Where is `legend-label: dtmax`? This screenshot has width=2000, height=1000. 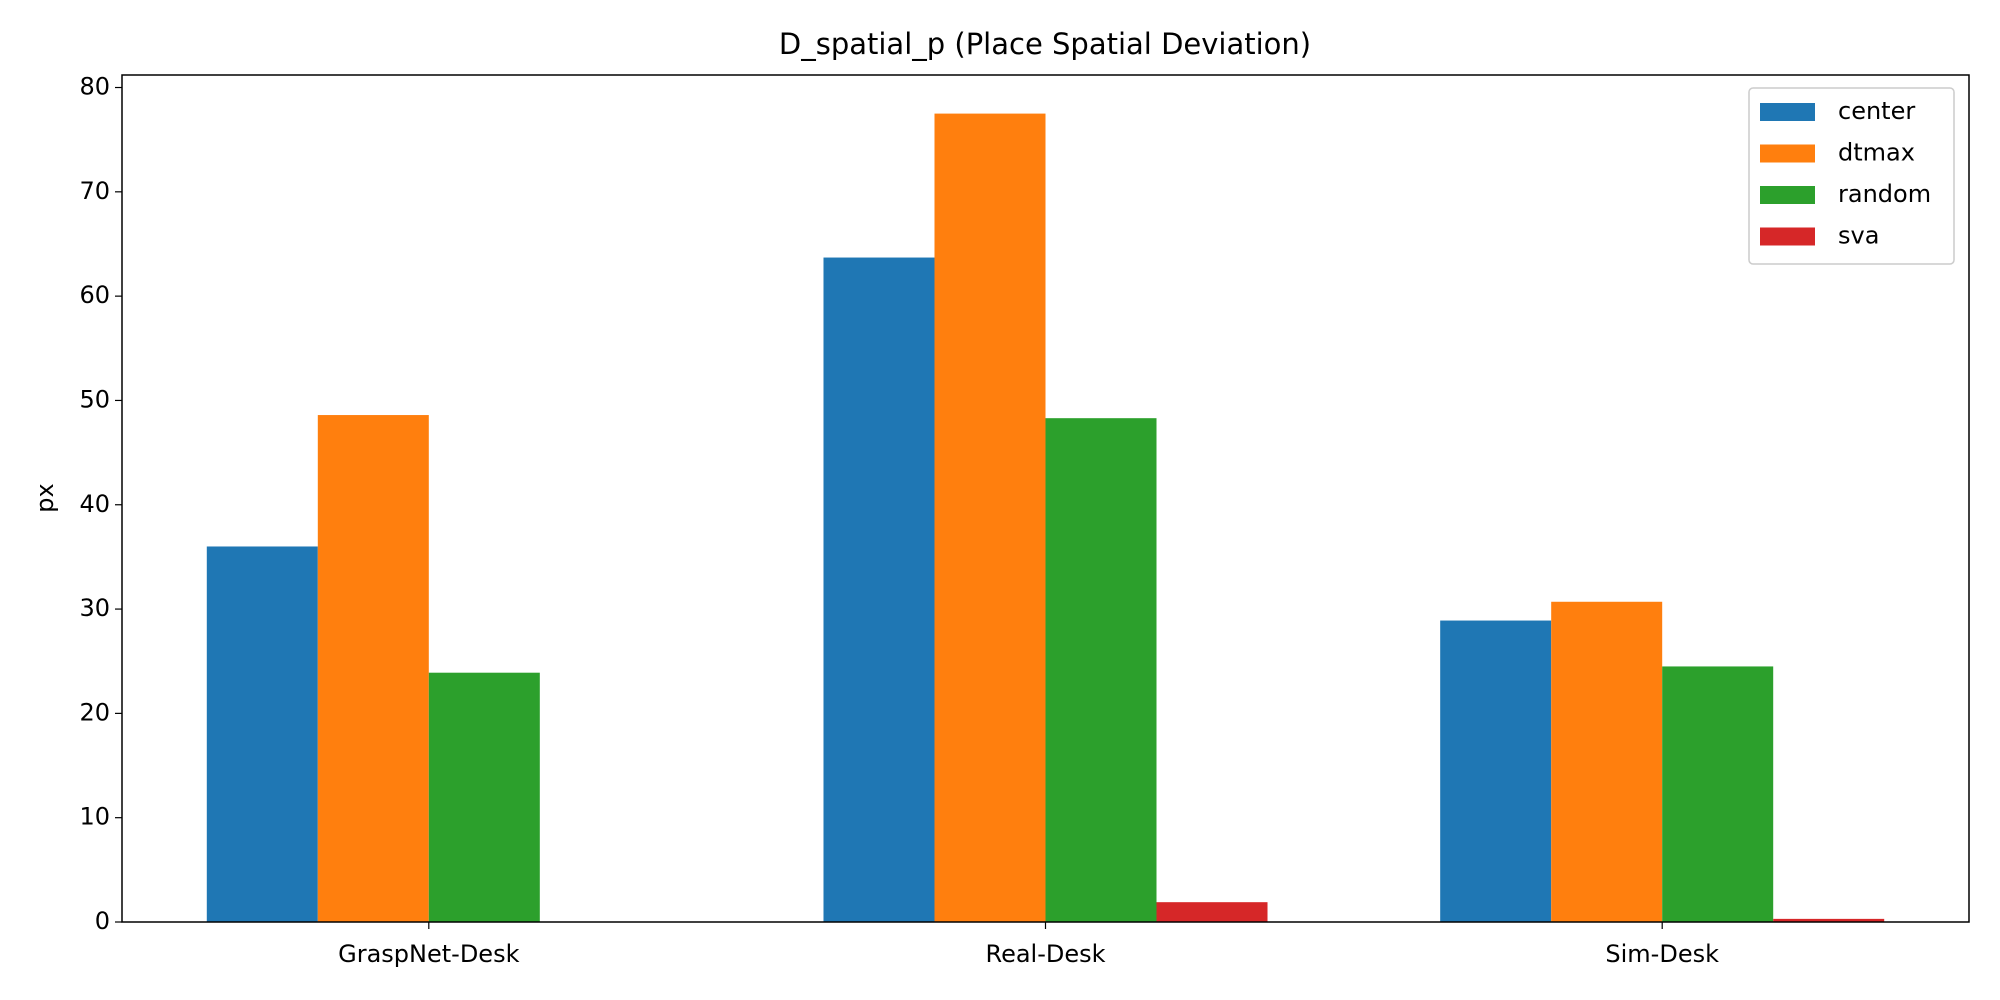
legend-label: dtmax is located at coordinates (1876, 153).